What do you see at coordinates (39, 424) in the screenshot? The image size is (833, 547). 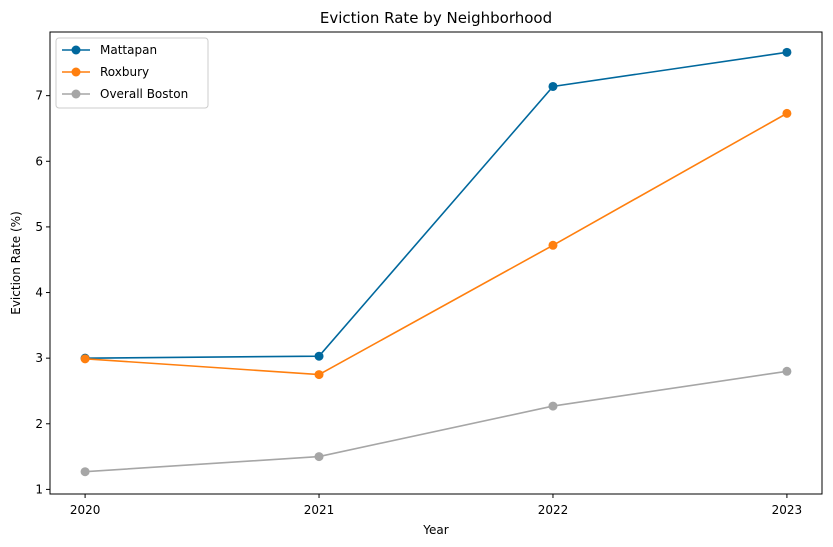 I see `y-tick-label: 2` at bounding box center [39, 424].